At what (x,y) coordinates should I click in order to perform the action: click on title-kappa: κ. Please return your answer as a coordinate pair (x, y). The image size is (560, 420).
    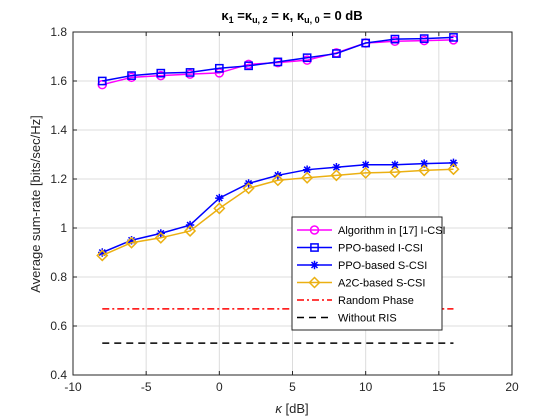
    Looking at the image, I should click on (225, 15).